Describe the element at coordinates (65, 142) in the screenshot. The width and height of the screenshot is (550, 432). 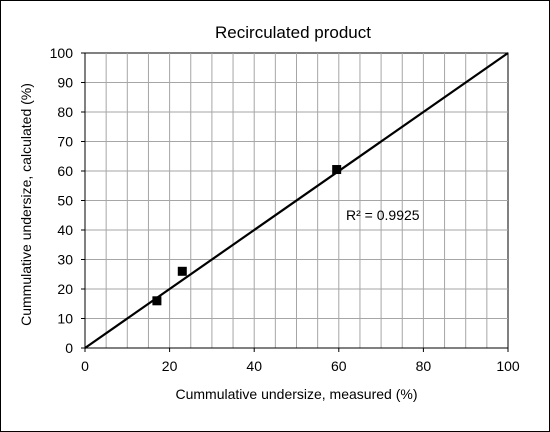
I see `y-tick-label: 70` at that location.